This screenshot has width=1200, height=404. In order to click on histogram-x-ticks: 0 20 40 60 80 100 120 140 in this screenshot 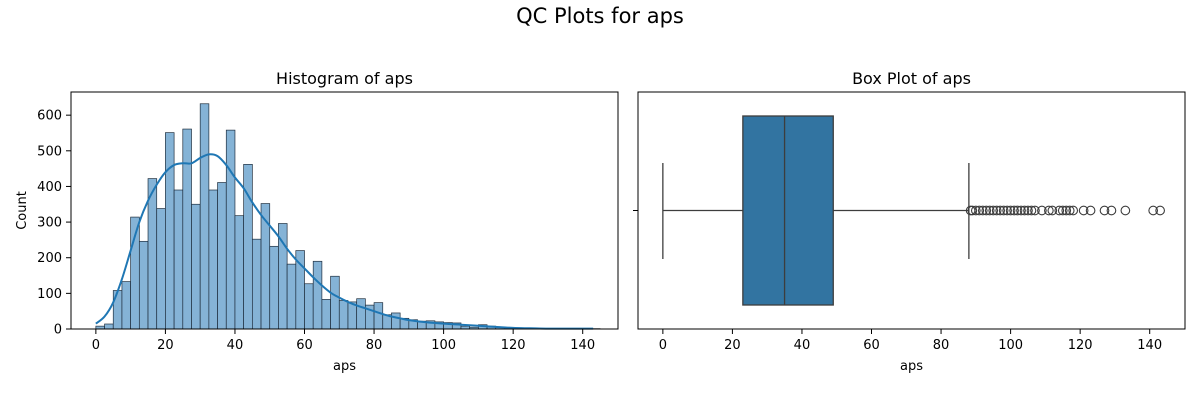, I will do `click(343, 341)`.